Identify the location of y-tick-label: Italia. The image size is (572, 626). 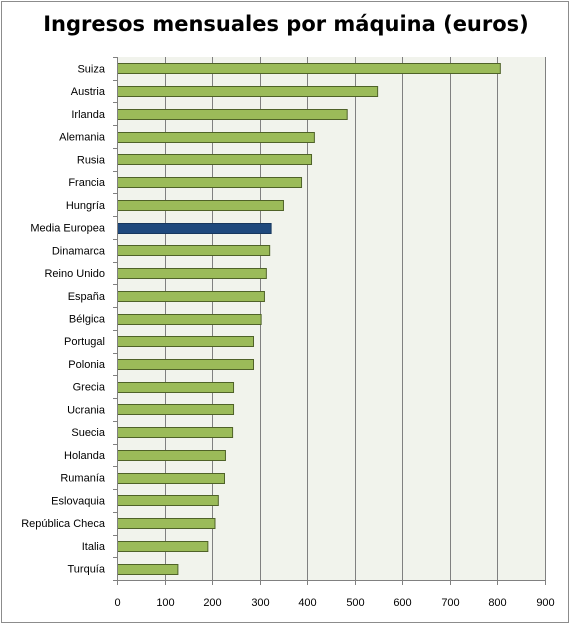
(94, 547).